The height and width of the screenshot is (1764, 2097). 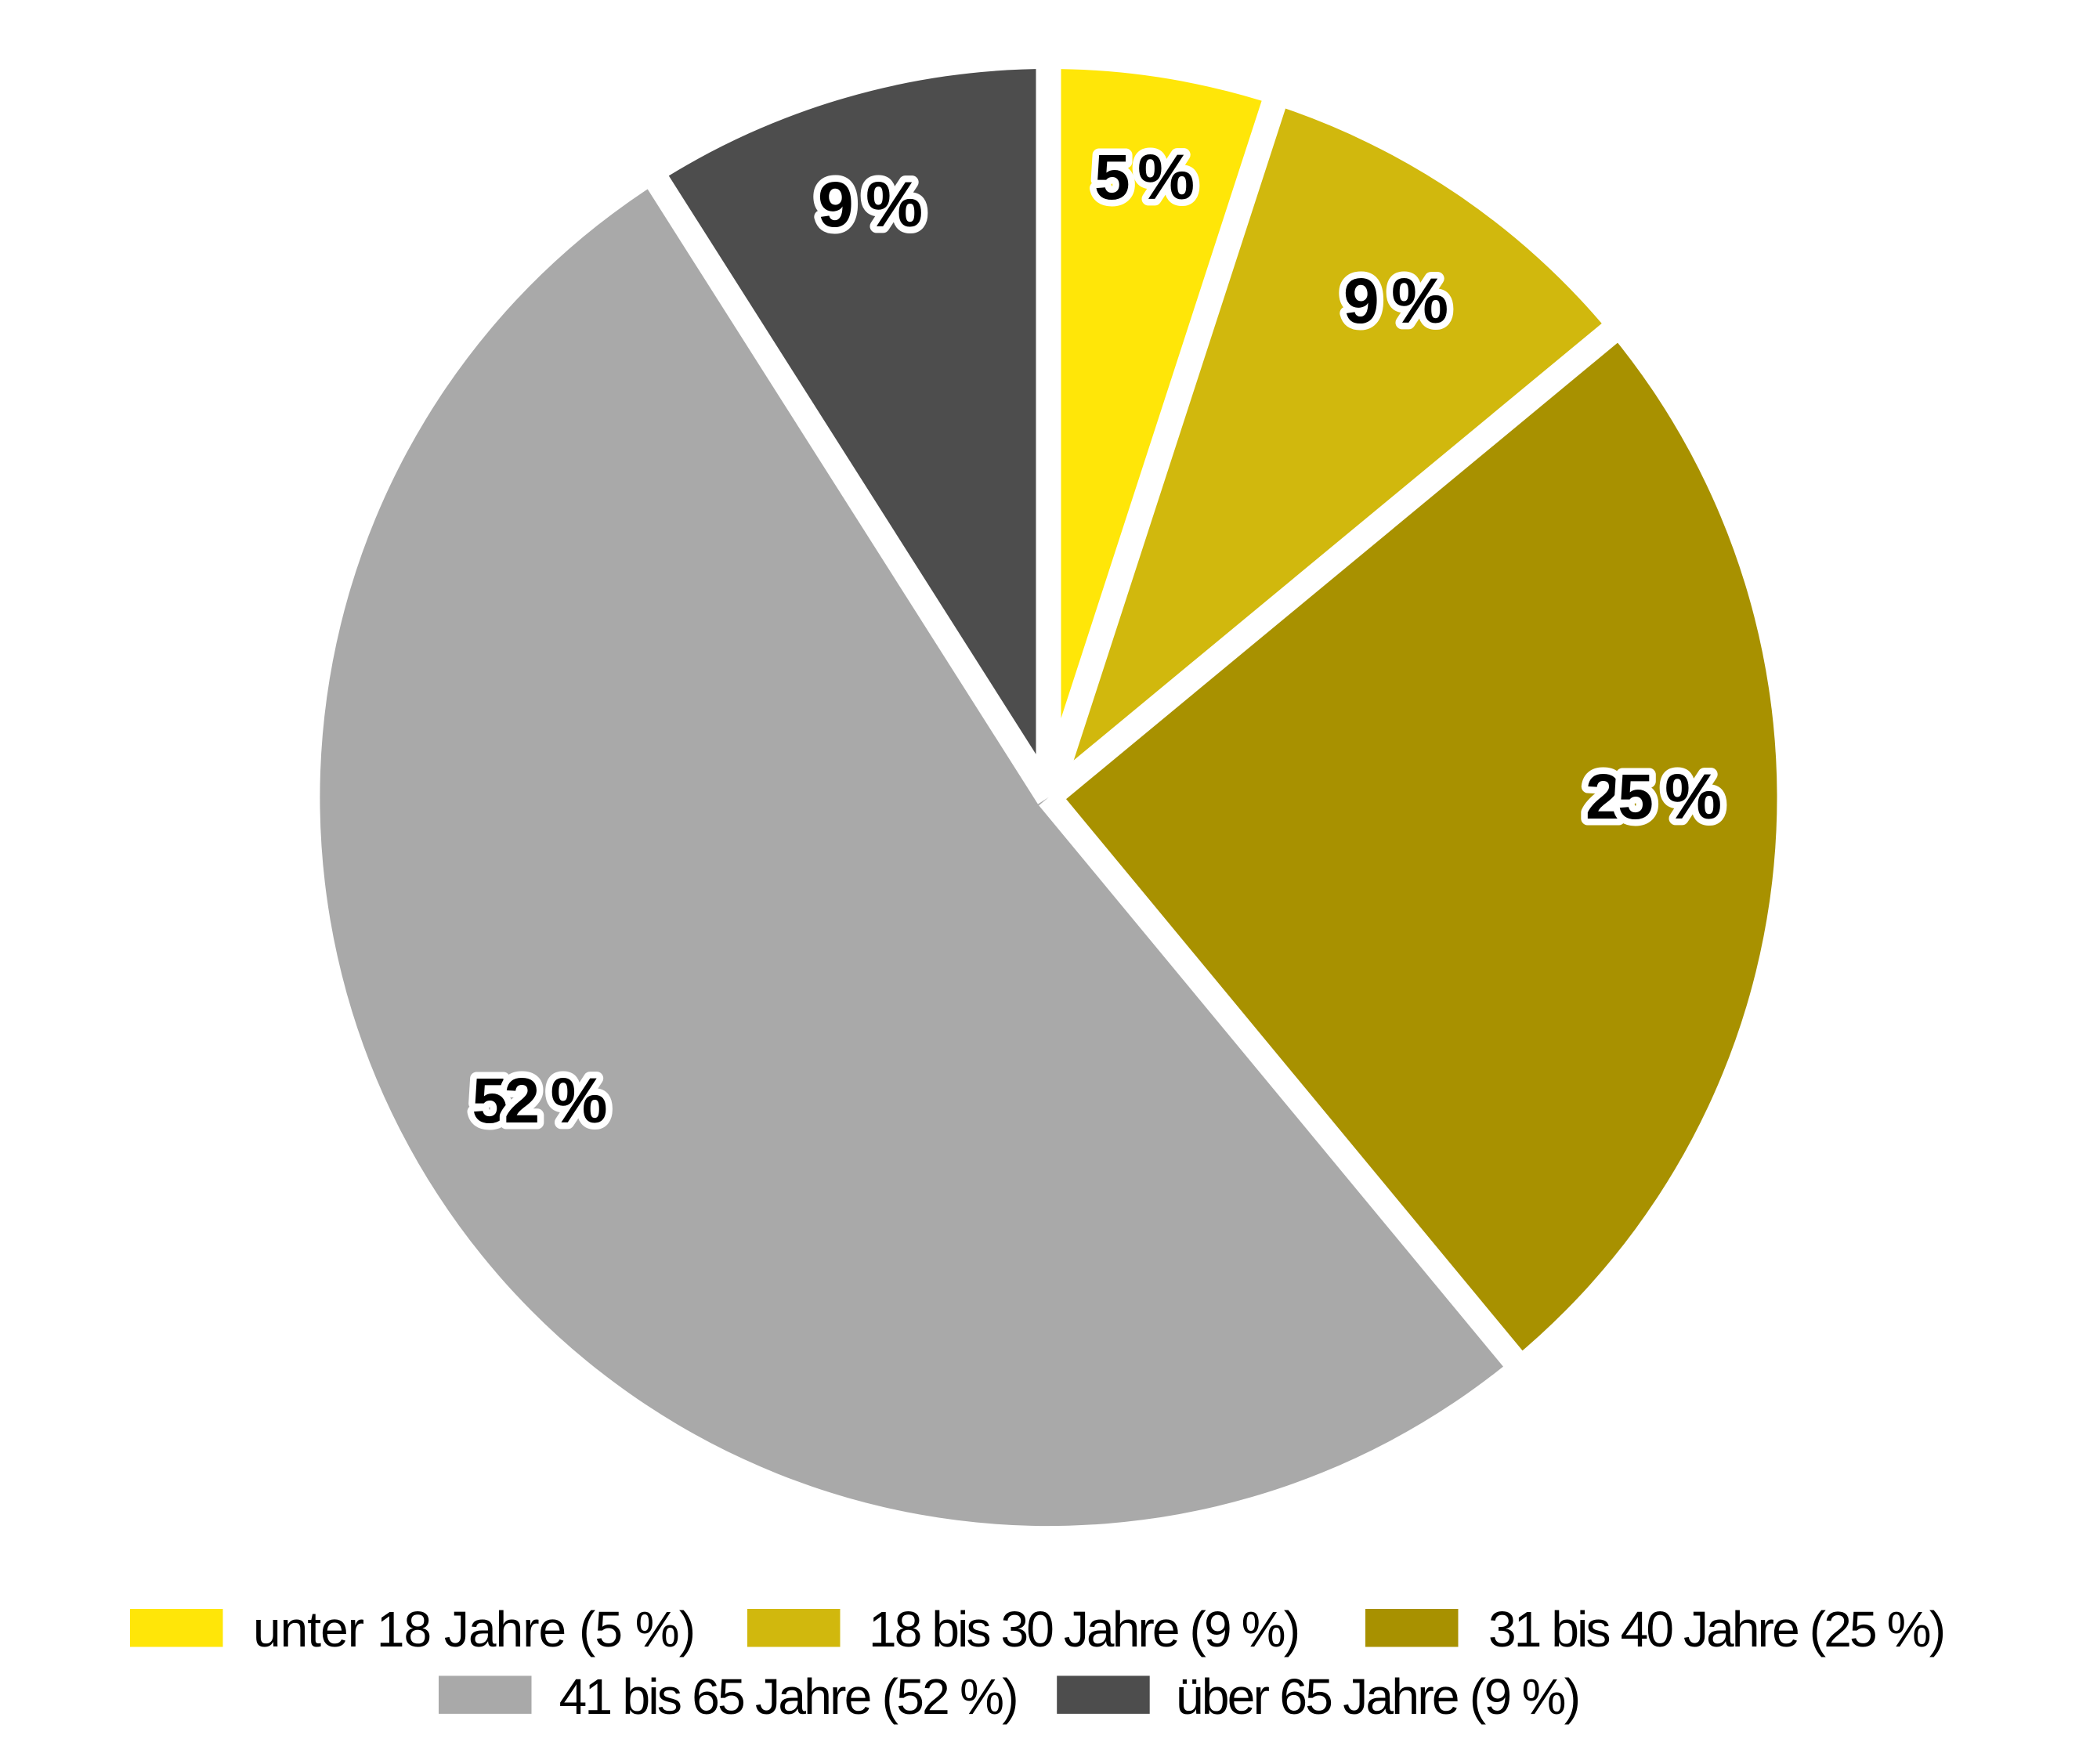 What do you see at coordinates (474, 1629) in the screenshot?
I see `svg-text: unter 18 Jahre (5 %)` at bounding box center [474, 1629].